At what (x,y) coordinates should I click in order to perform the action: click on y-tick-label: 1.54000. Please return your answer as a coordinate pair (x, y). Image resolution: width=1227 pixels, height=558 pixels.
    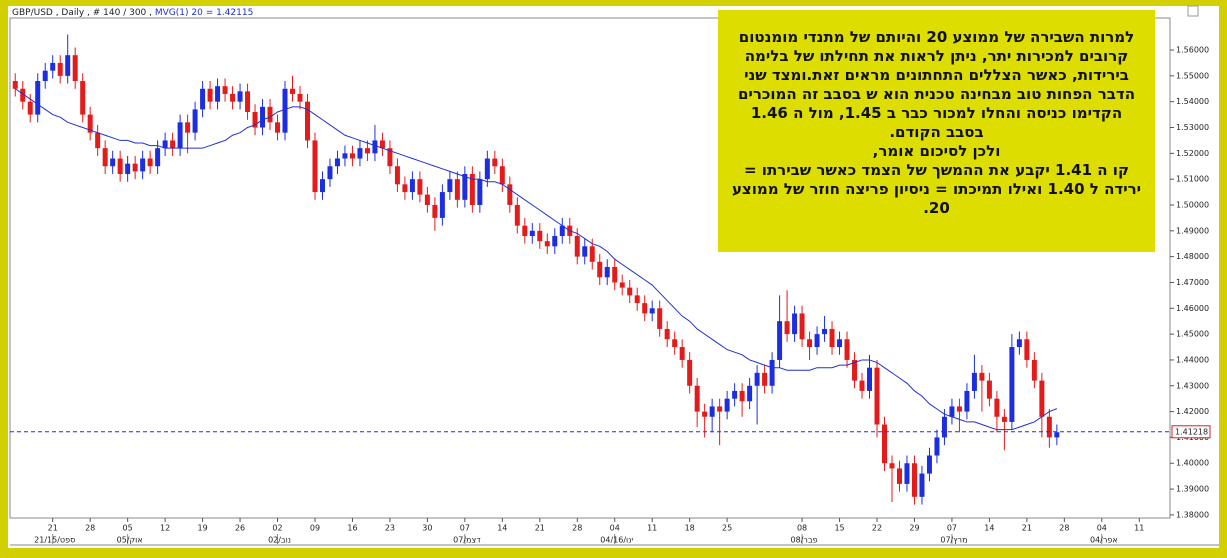
    Looking at the image, I should click on (1192, 101).